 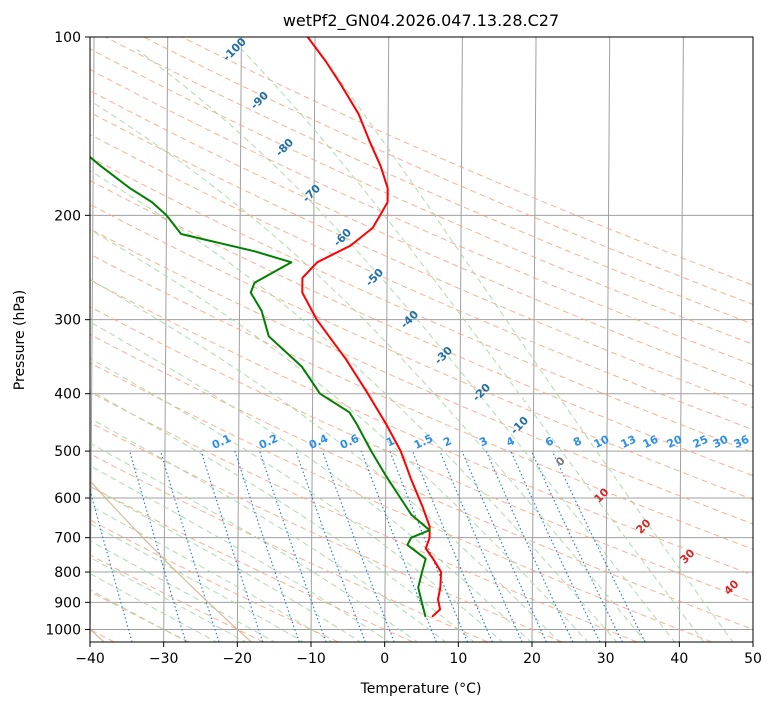 What do you see at coordinates (602, 442) in the screenshot?
I see `mixing-ratio-label: 10` at bounding box center [602, 442].